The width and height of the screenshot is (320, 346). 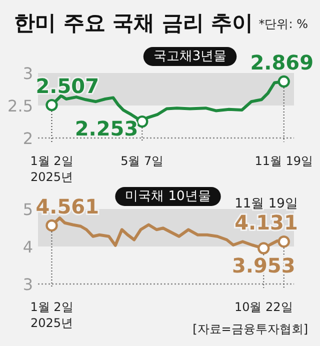 What do you see at coordinates (142, 161) in the screenshot?
I see `x-tick-label: 5월 7일` at bounding box center [142, 161].